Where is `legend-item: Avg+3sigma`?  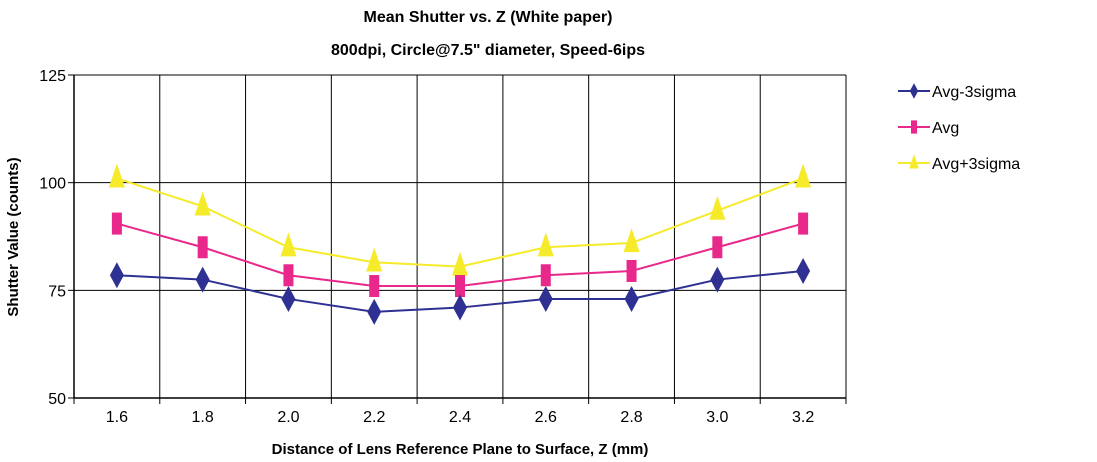 legend-item: Avg+3sigma is located at coordinates (959, 163).